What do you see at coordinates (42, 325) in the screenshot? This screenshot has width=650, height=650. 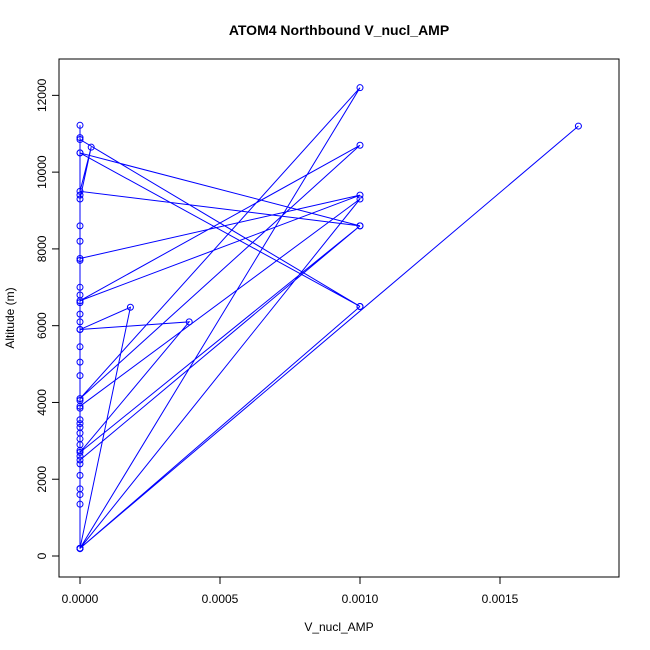 I see `y-tick-label: 6000` at bounding box center [42, 325].